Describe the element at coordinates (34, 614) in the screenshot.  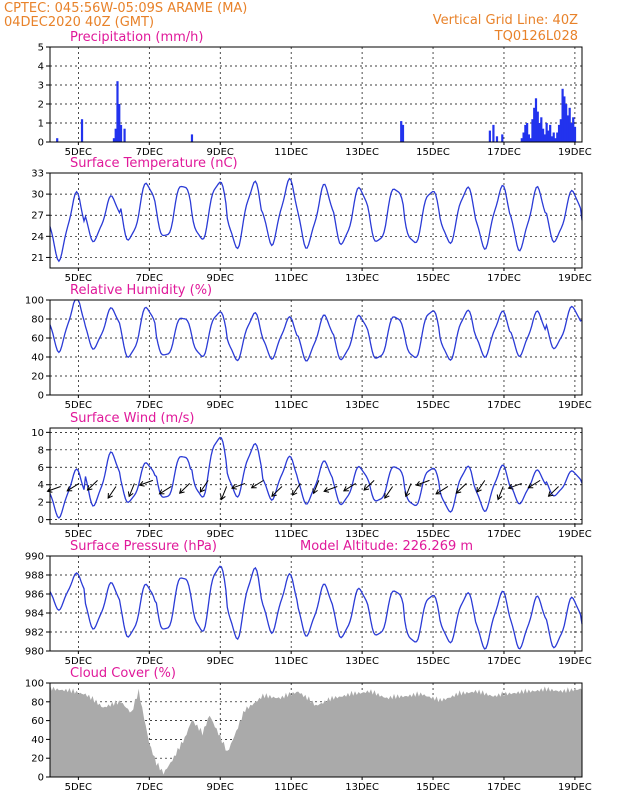
I see `pressure-ytick-2: 984` at that location.